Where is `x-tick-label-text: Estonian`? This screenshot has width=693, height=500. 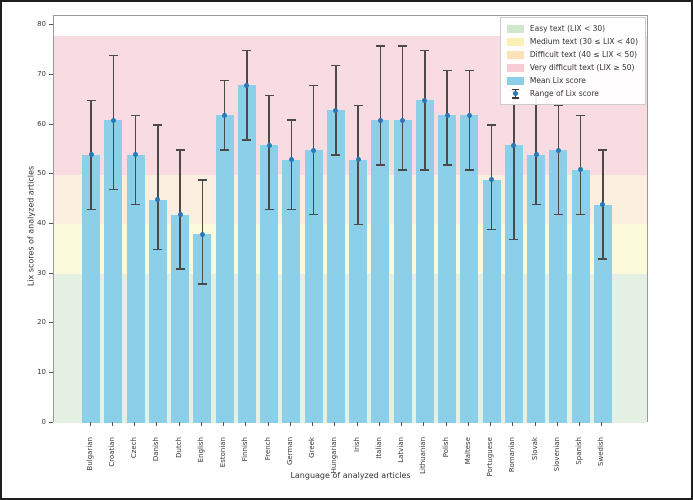
x-tick-label-text: Estonian is located at coordinates (223, 452).